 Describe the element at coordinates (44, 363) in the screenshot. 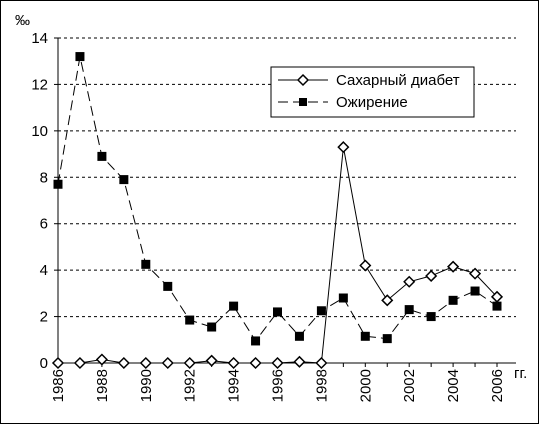

I see `y-tick-label: 0` at that location.